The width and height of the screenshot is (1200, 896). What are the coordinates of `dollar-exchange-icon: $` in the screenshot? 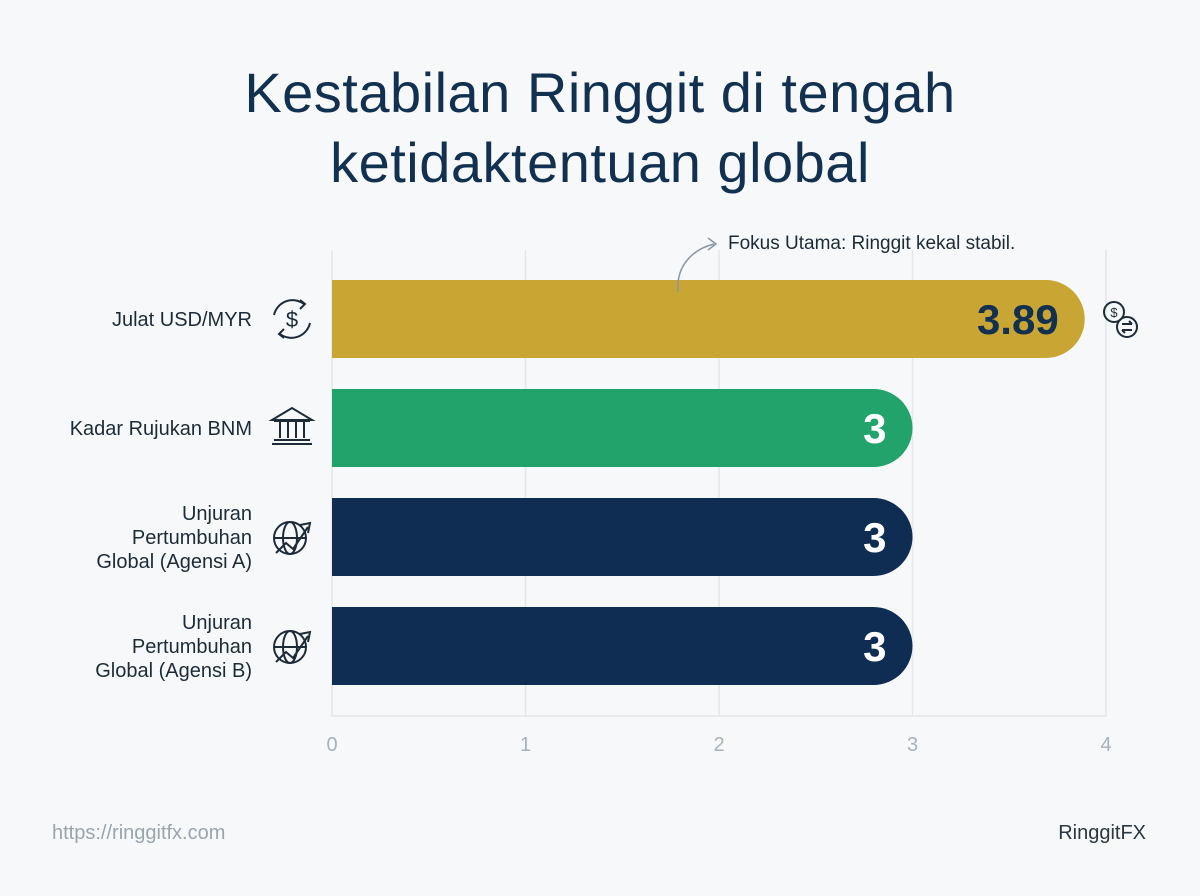 It's located at (1120, 319).